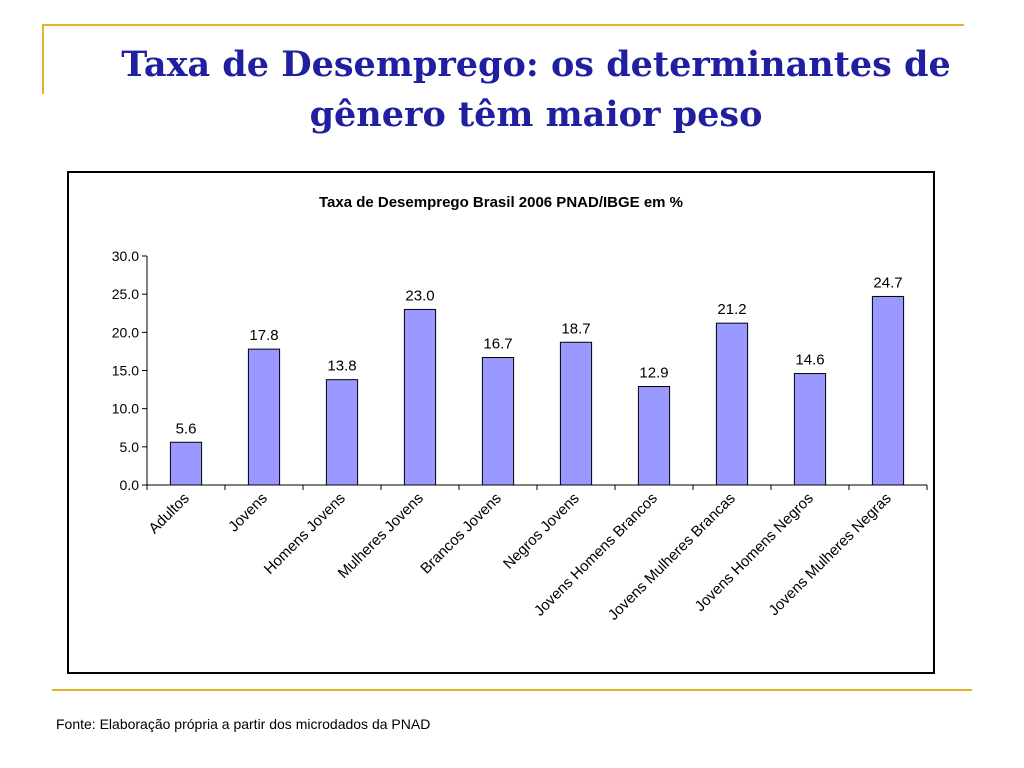  Describe the element at coordinates (130, 485) in the screenshot. I see `y-tick-label: 0.0` at that location.